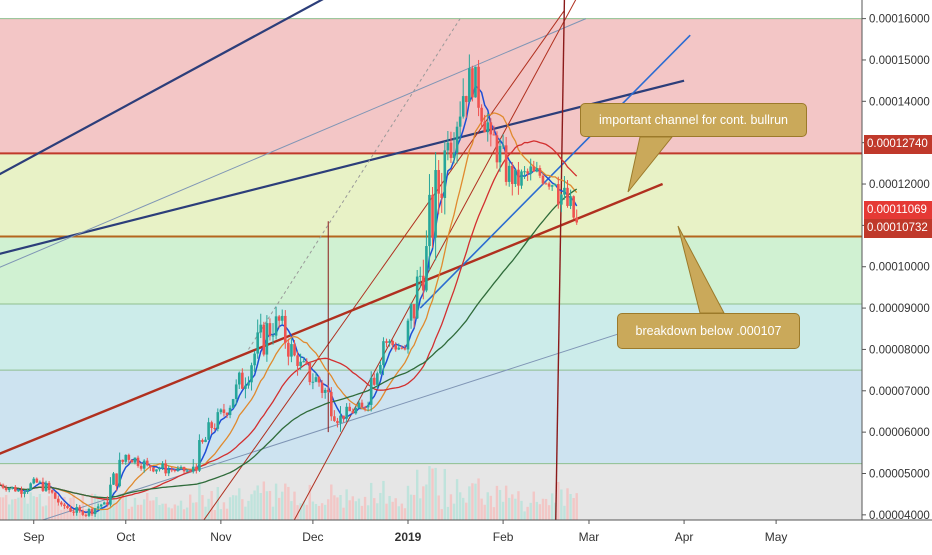 The width and height of the screenshot is (932, 555). I want to click on callout-pointer-channel, so click(650, 164).